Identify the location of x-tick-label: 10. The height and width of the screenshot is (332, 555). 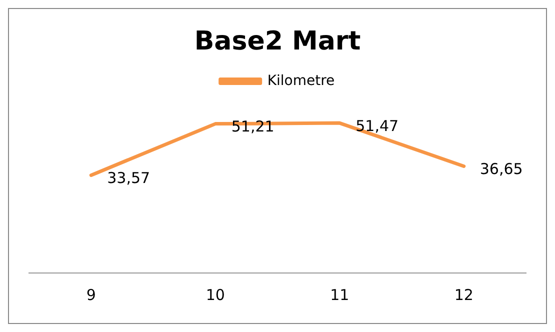
(215, 295).